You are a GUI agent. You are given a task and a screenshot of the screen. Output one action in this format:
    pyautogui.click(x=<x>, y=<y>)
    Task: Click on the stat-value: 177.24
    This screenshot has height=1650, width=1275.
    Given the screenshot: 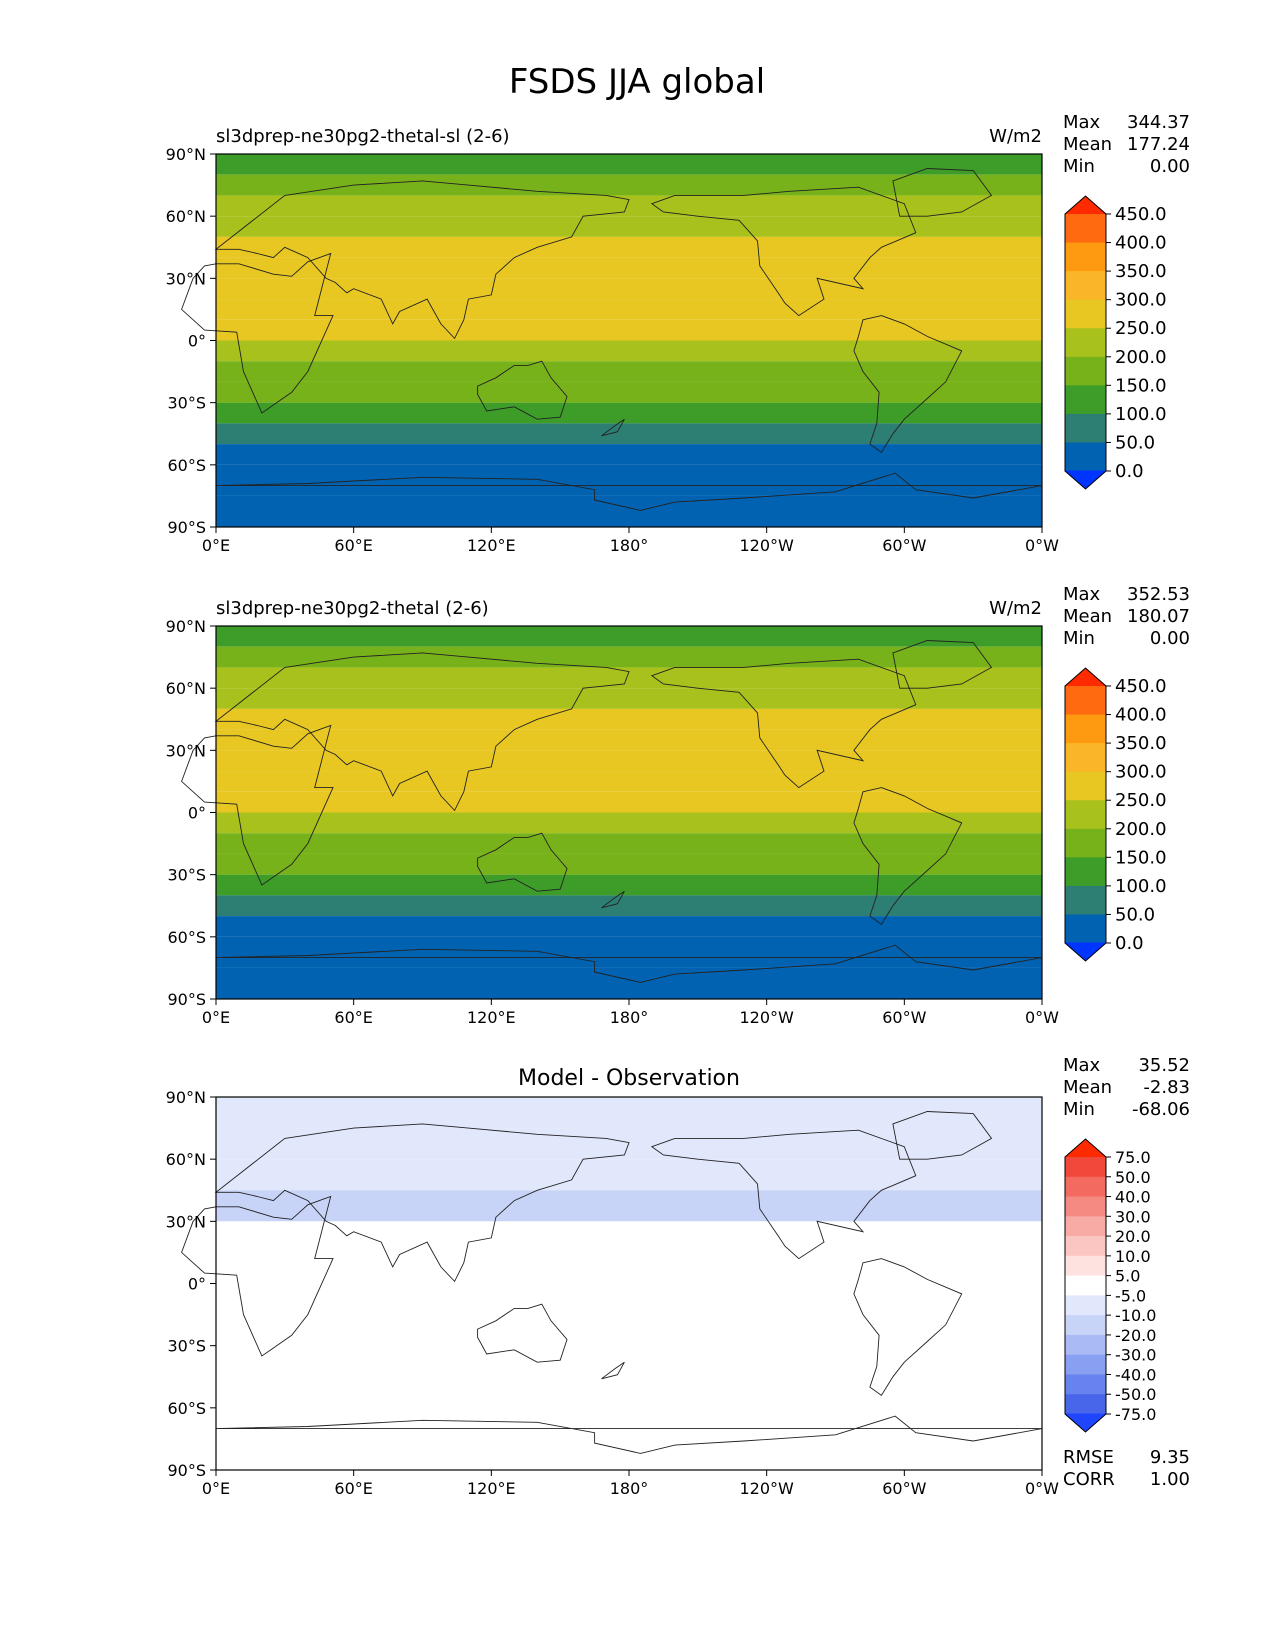 What is the action you would take?
    pyautogui.click(x=1158, y=144)
    